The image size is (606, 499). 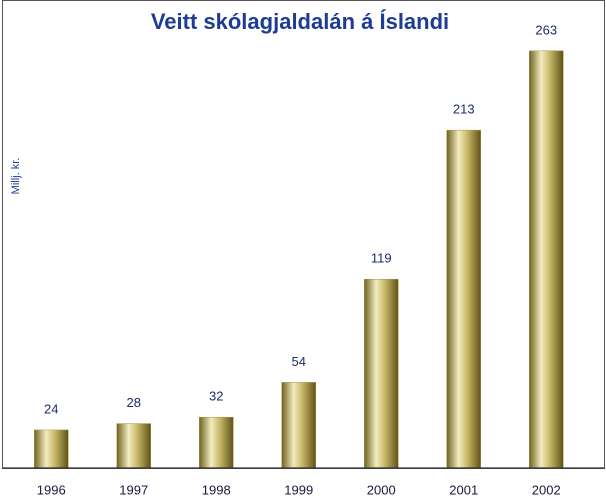 What do you see at coordinates (216, 396) in the screenshot?
I see `value-label: 32` at bounding box center [216, 396].